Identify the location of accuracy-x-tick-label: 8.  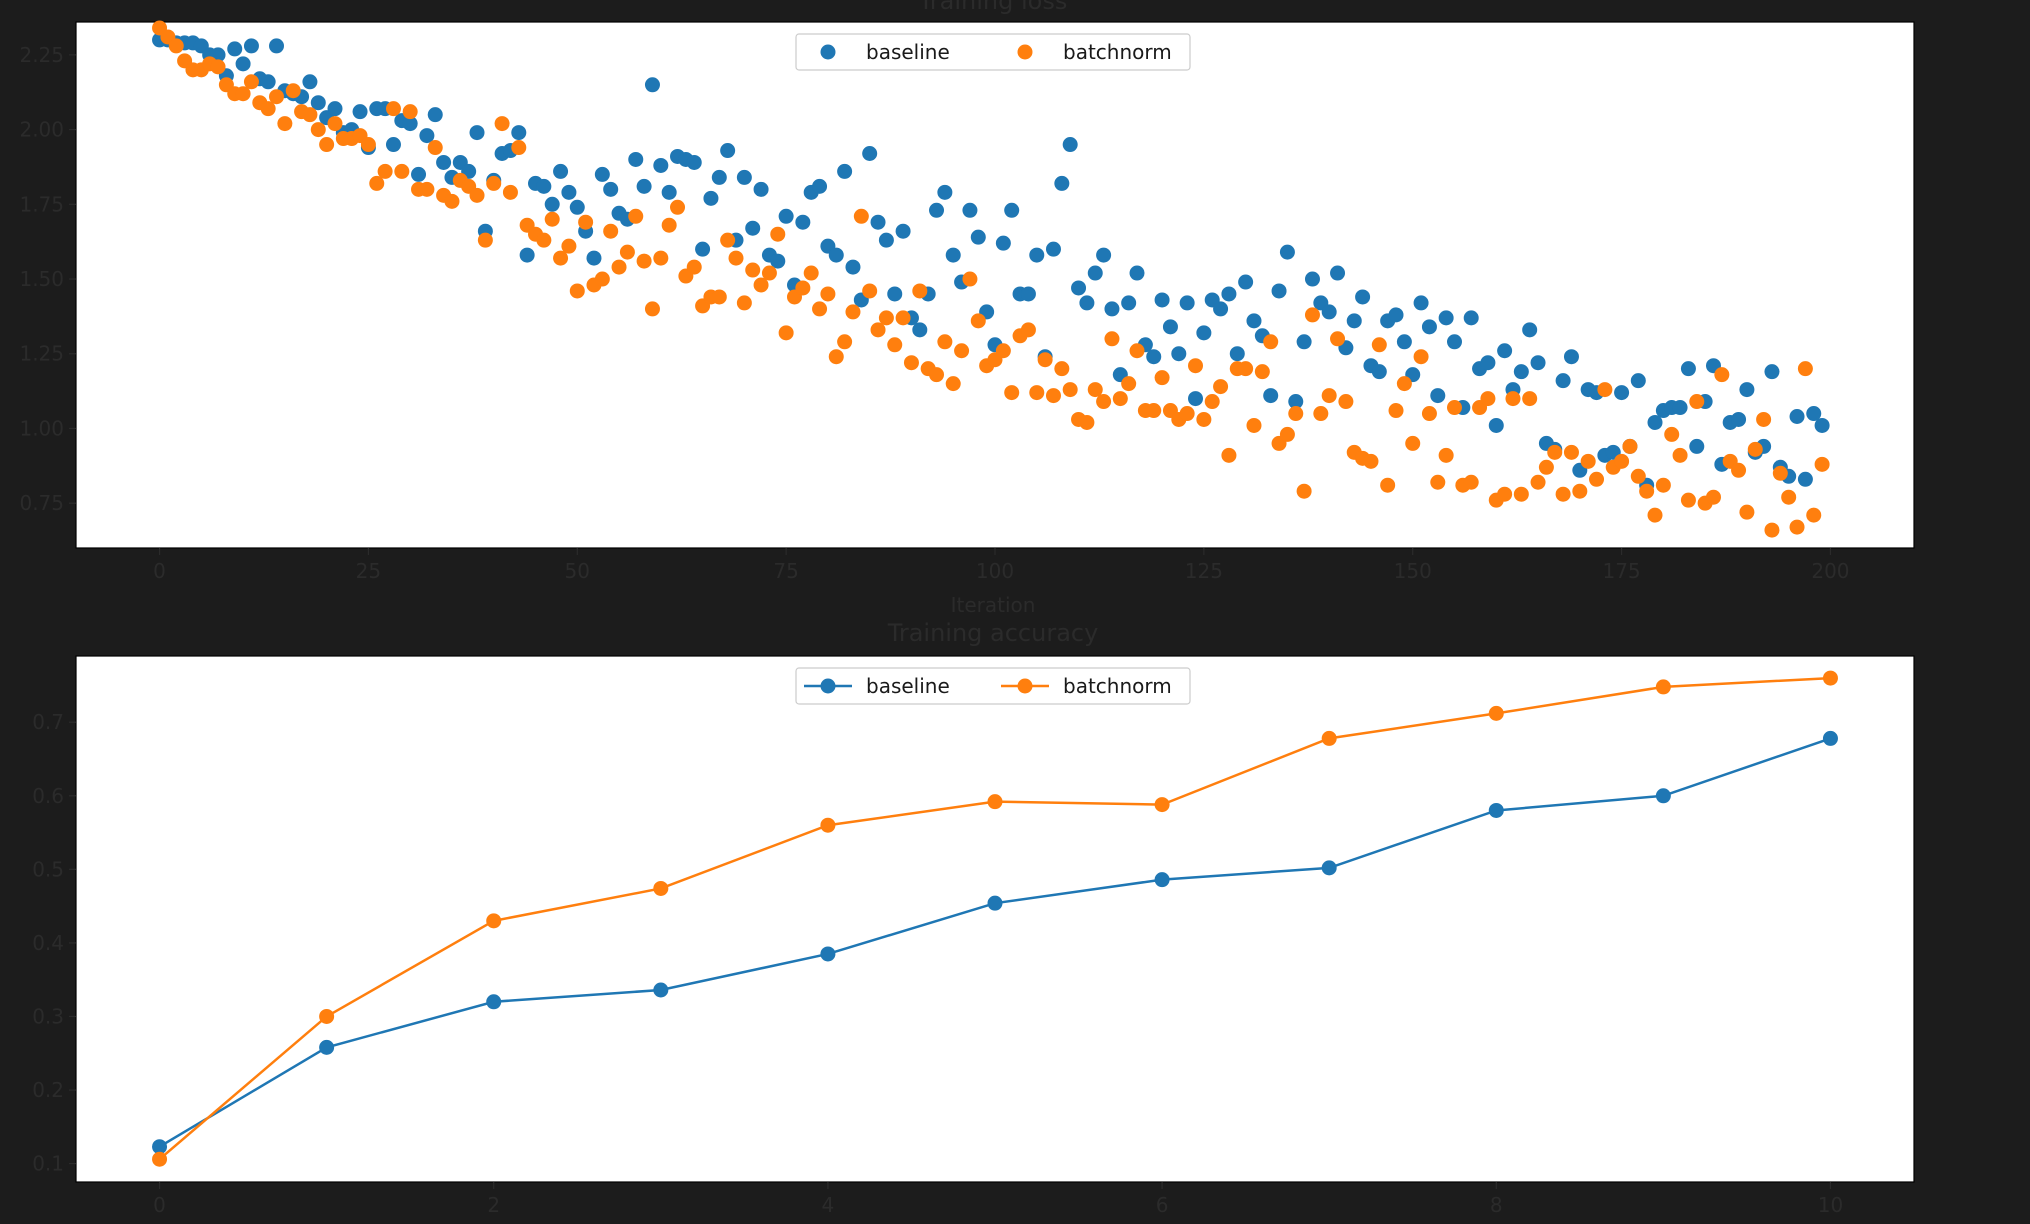
(1496, 1205).